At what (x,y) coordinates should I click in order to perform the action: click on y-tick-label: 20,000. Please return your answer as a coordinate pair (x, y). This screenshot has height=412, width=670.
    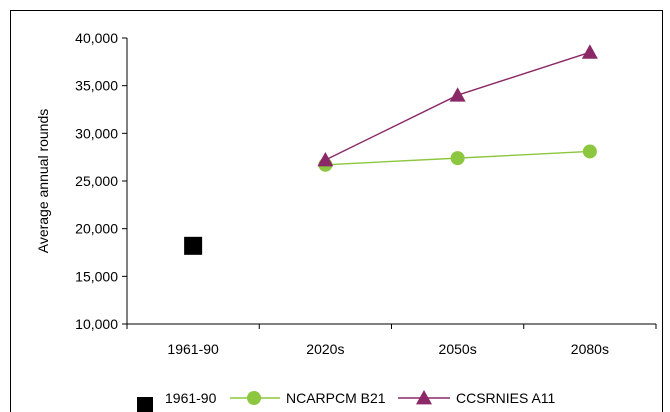
    Looking at the image, I should click on (96, 229).